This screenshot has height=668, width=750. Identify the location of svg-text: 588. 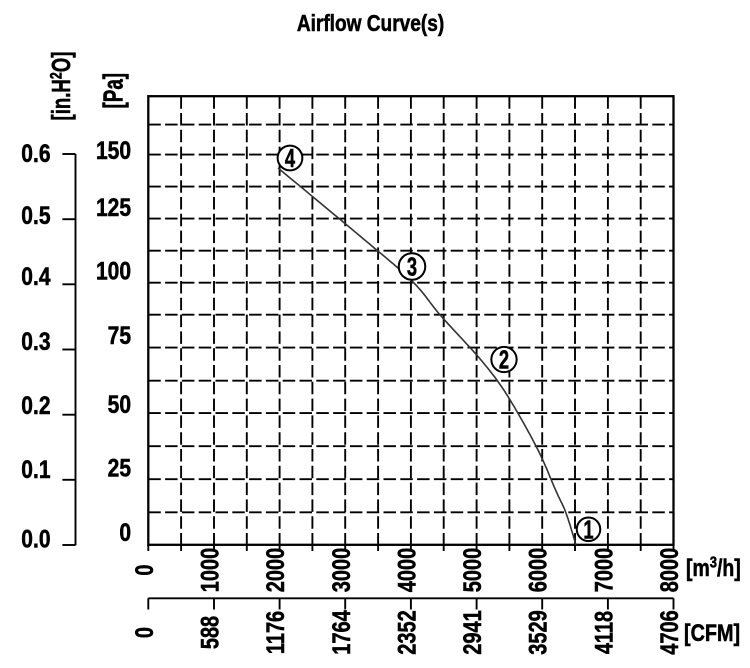
(210, 632).